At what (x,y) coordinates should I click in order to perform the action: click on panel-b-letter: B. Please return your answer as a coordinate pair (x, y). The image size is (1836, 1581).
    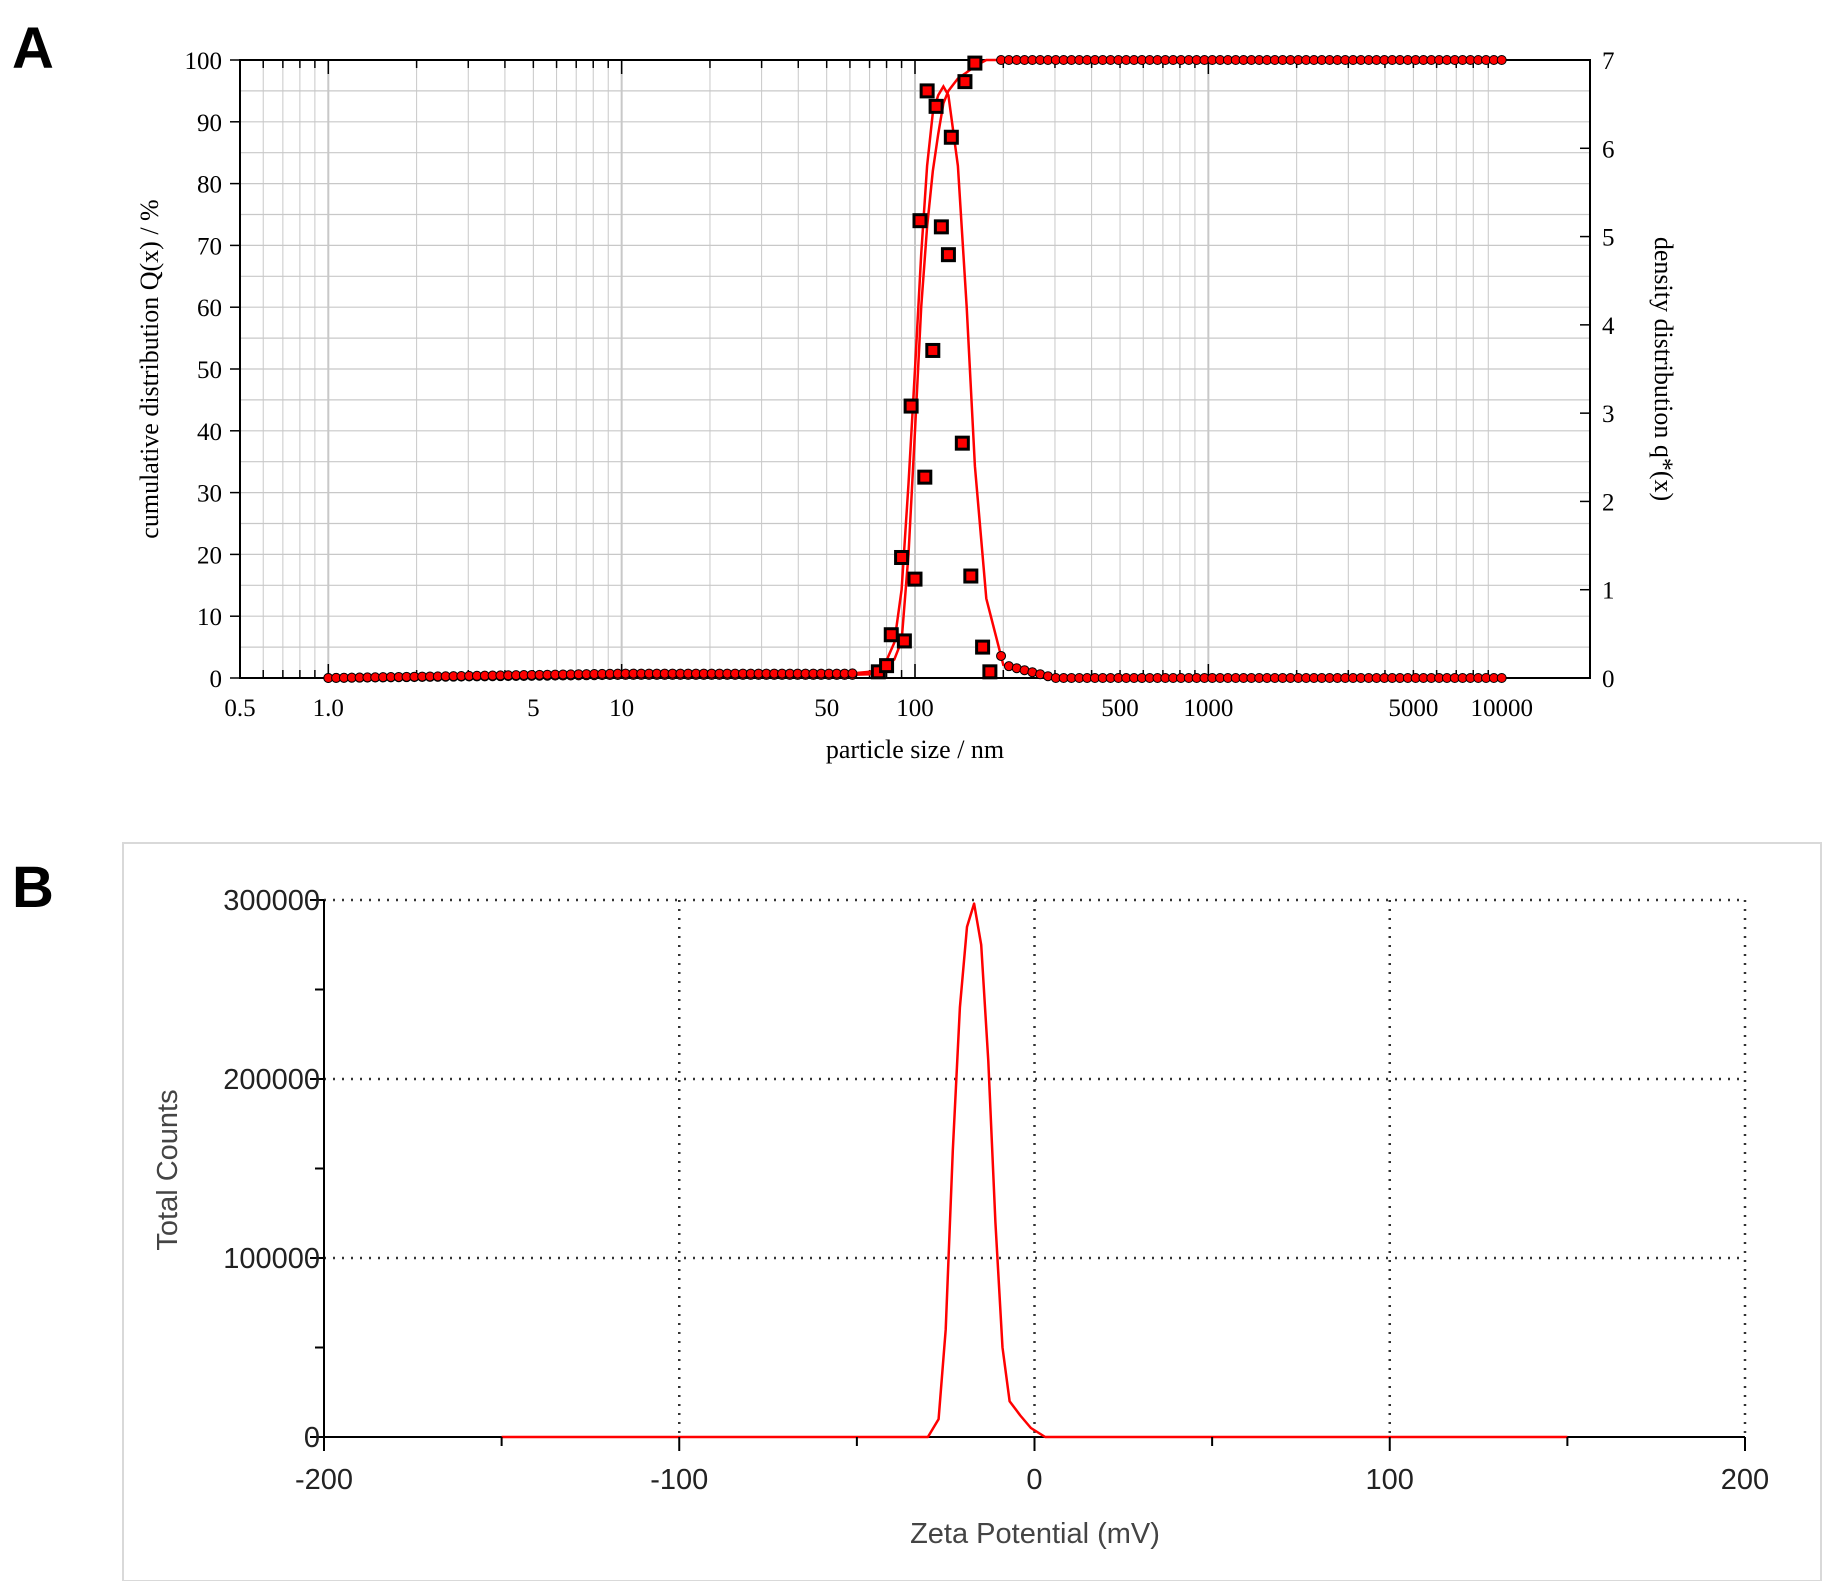
    Looking at the image, I should click on (33, 887).